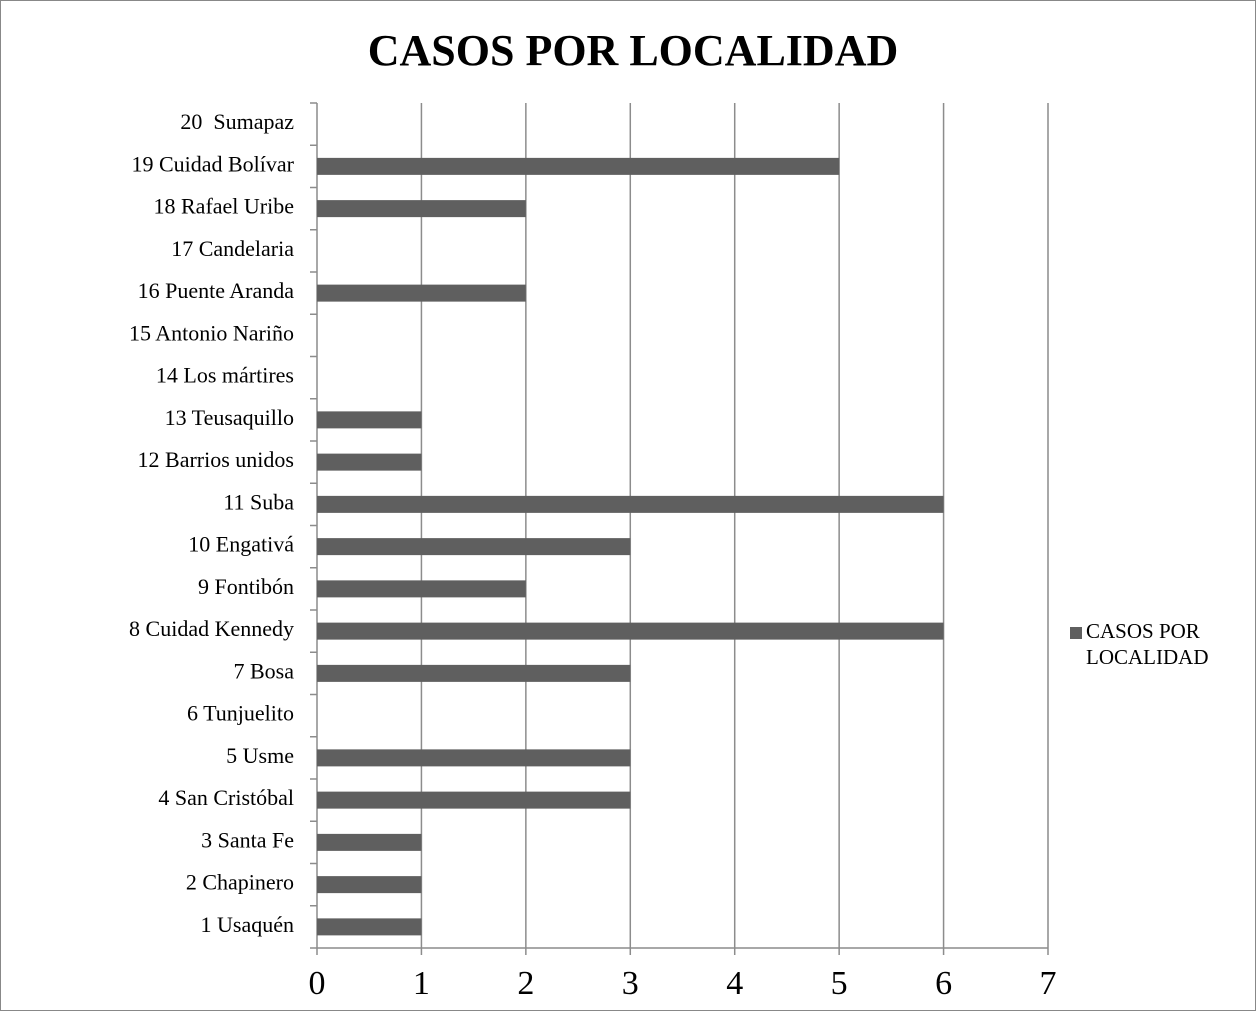 The height and width of the screenshot is (1011, 1256). What do you see at coordinates (525, 983) in the screenshot?
I see `x-tick-label: 2` at bounding box center [525, 983].